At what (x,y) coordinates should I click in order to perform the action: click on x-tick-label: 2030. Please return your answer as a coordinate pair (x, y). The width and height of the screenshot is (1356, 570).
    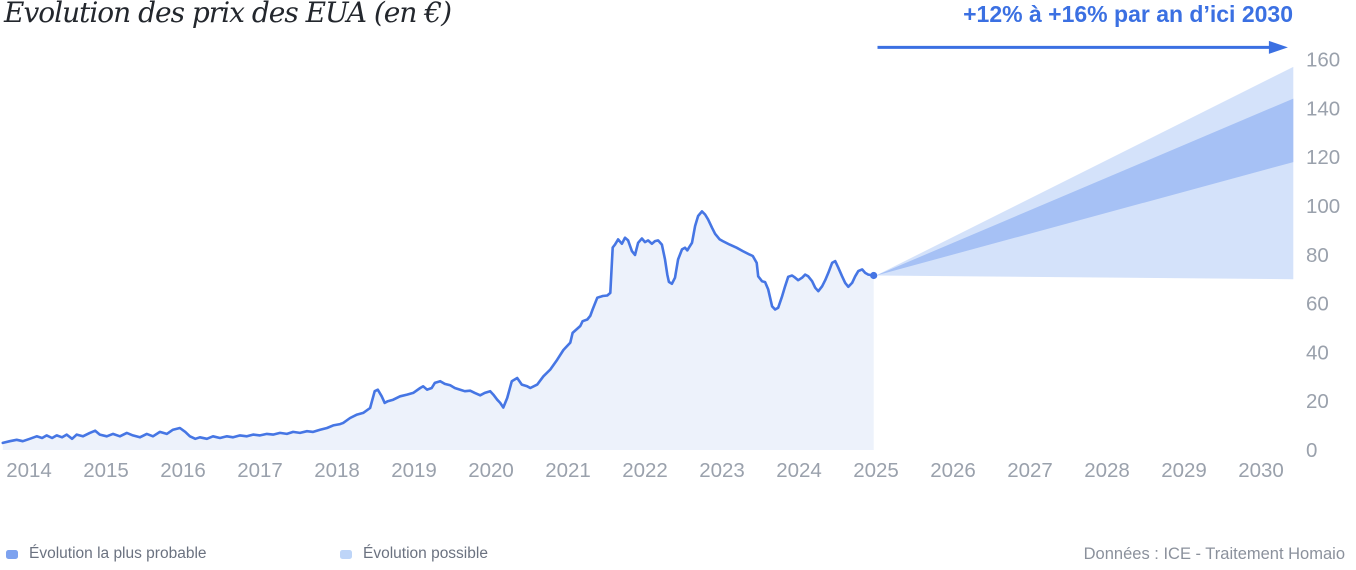
    Looking at the image, I should click on (1261, 470).